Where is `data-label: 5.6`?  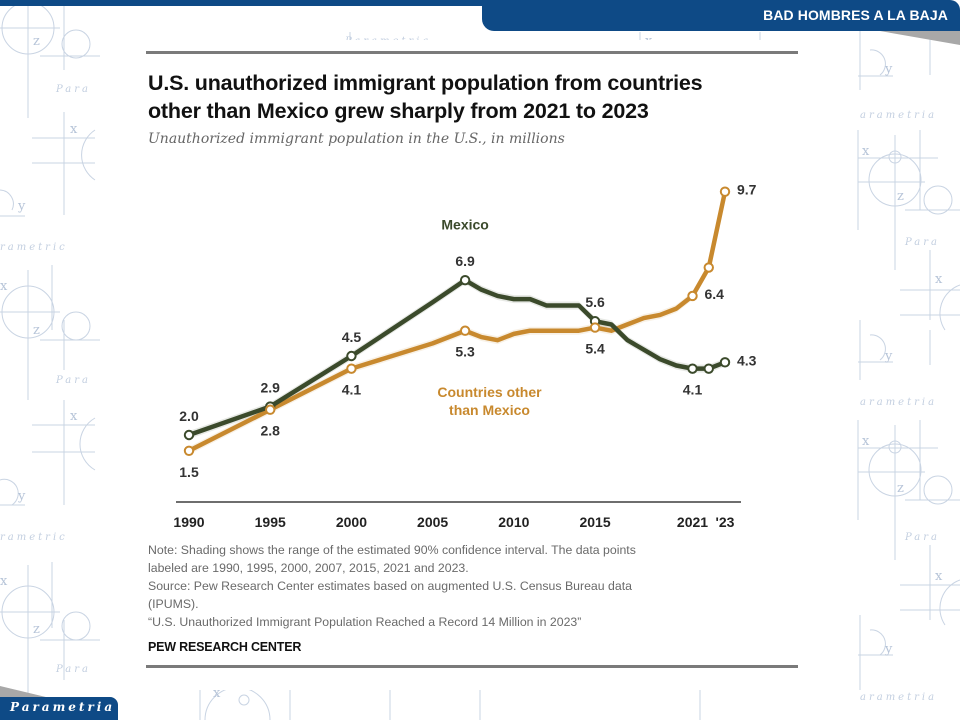
data-label: 5.6 is located at coordinates (595, 302).